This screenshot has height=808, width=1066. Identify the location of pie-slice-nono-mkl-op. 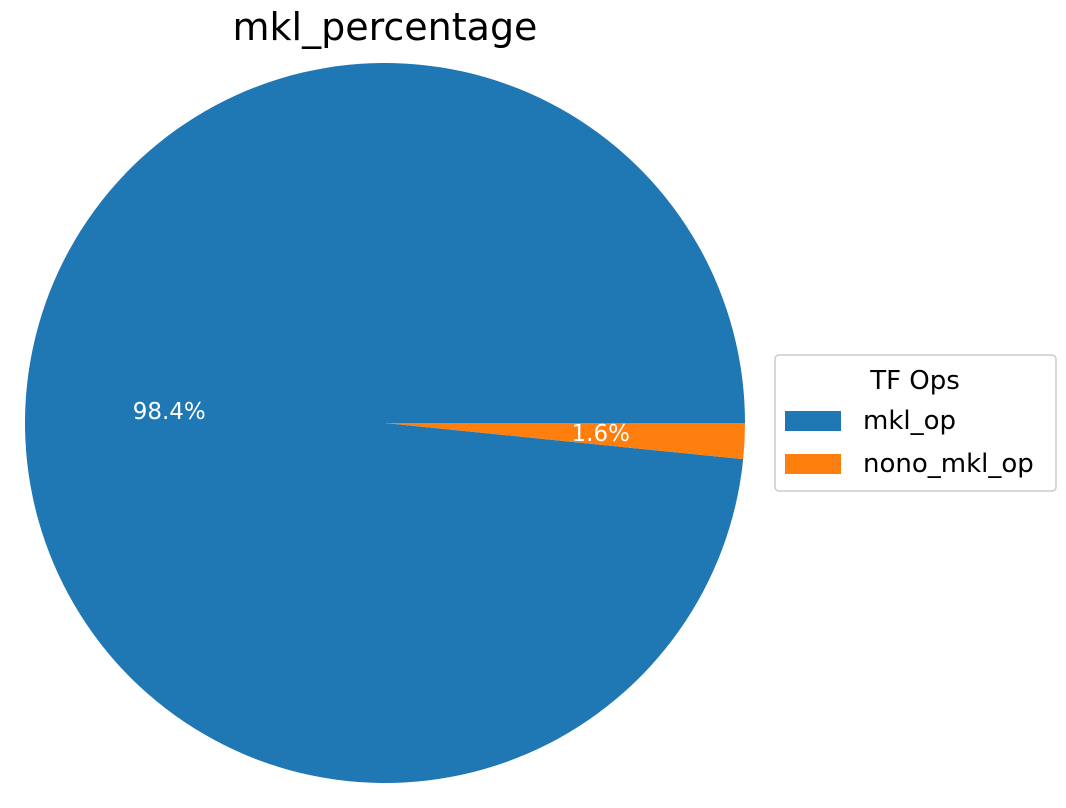
(565, 441).